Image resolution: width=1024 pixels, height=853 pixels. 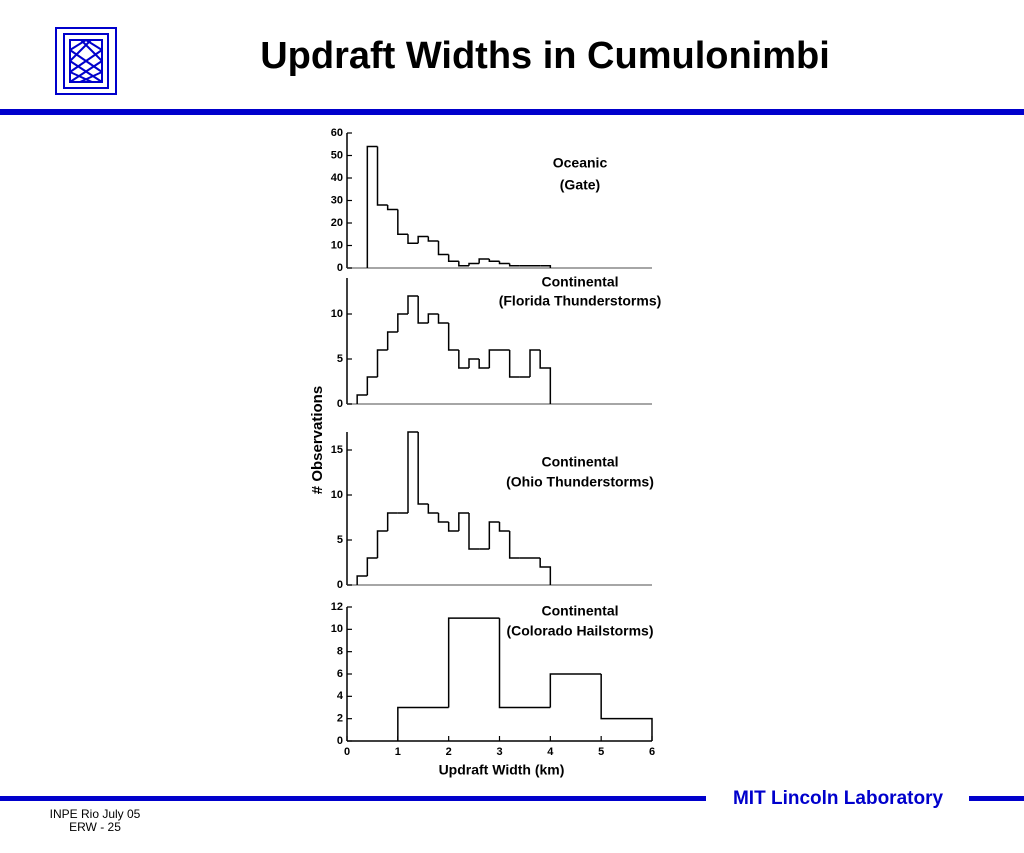 What do you see at coordinates (340, 652) in the screenshot?
I see `y-tick-label: 8` at bounding box center [340, 652].